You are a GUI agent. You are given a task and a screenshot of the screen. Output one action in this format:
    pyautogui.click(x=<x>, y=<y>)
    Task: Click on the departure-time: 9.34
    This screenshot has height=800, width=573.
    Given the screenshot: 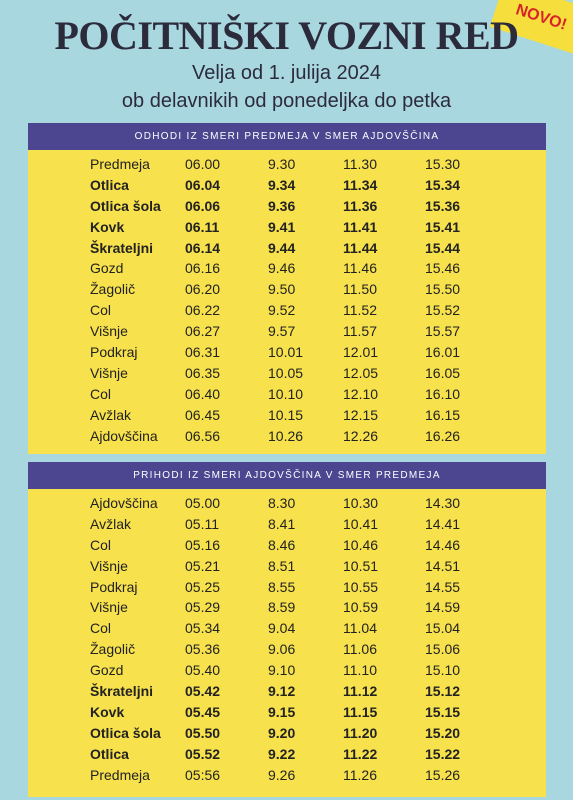 What is the action you would take?
    pyautogui.click(x=282, y=184)
    